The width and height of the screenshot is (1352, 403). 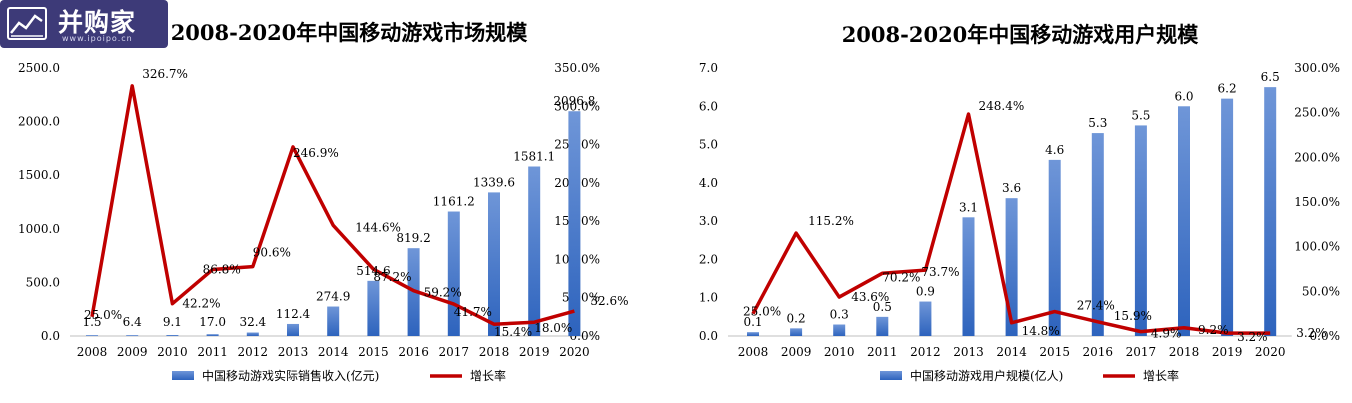 I want to click on bar-value-label: 4.6, so click(x=1054, y=150).